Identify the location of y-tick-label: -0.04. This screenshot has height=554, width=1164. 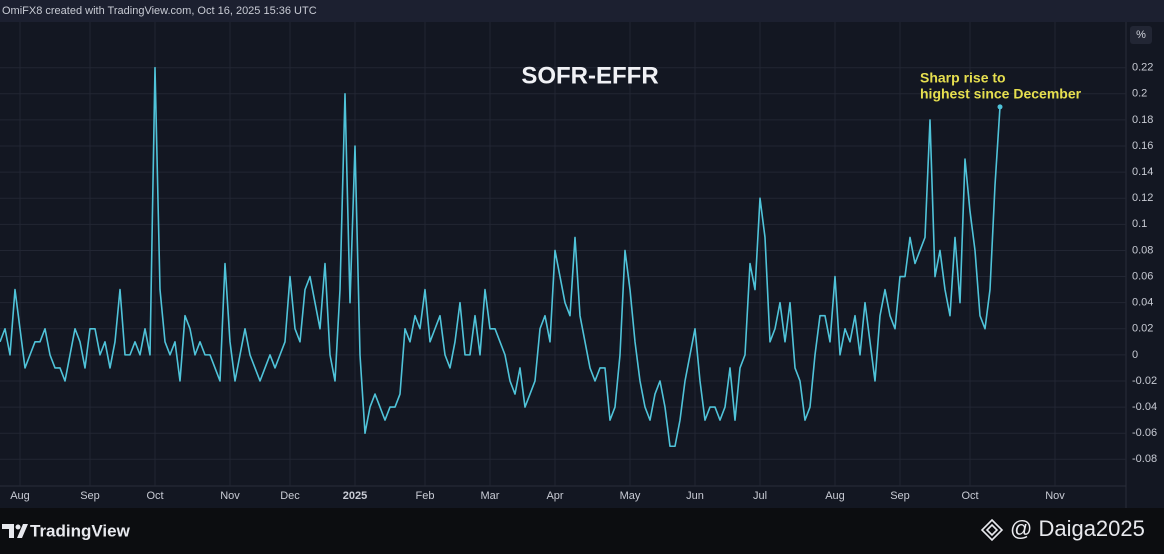
(1144, 407).